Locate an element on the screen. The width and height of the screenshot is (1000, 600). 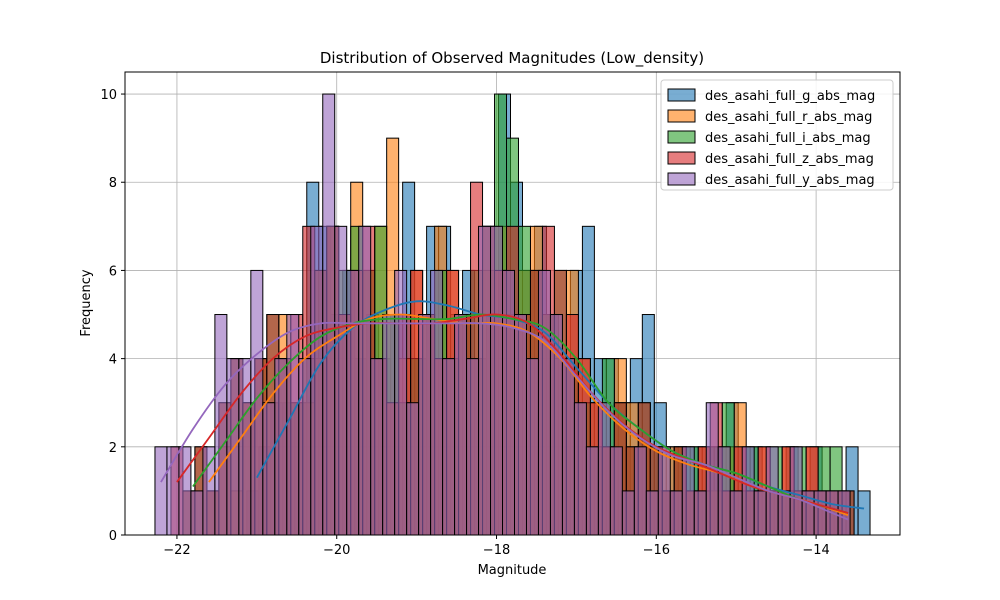
legend-label: des_asahi_full_r_abs_mag is located at coordinates (788, 117).